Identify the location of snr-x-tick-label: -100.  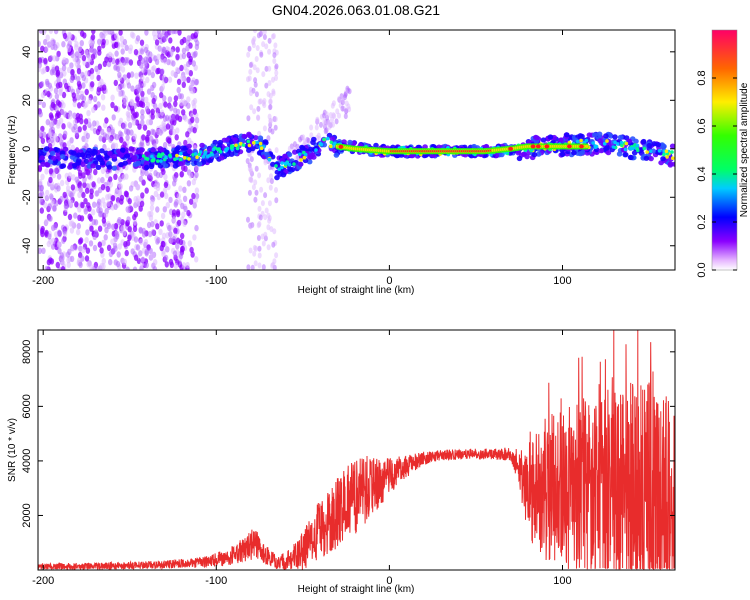
(216, 581).